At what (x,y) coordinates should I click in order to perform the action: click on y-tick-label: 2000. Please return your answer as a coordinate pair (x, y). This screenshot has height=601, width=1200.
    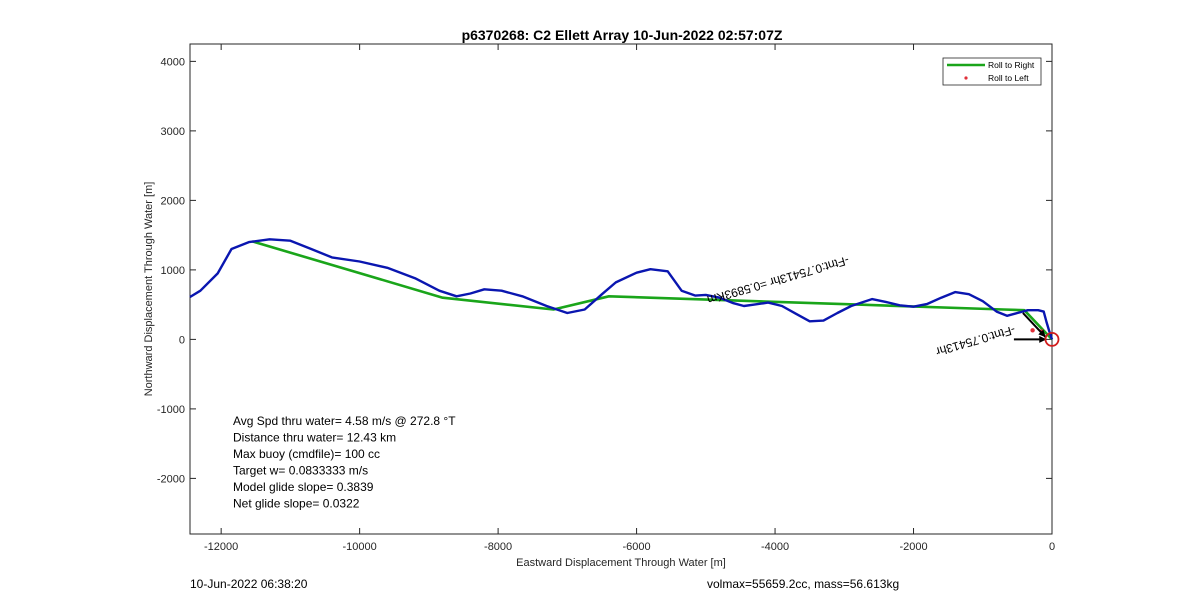
    Looking at the image, I should click on (173, 201).